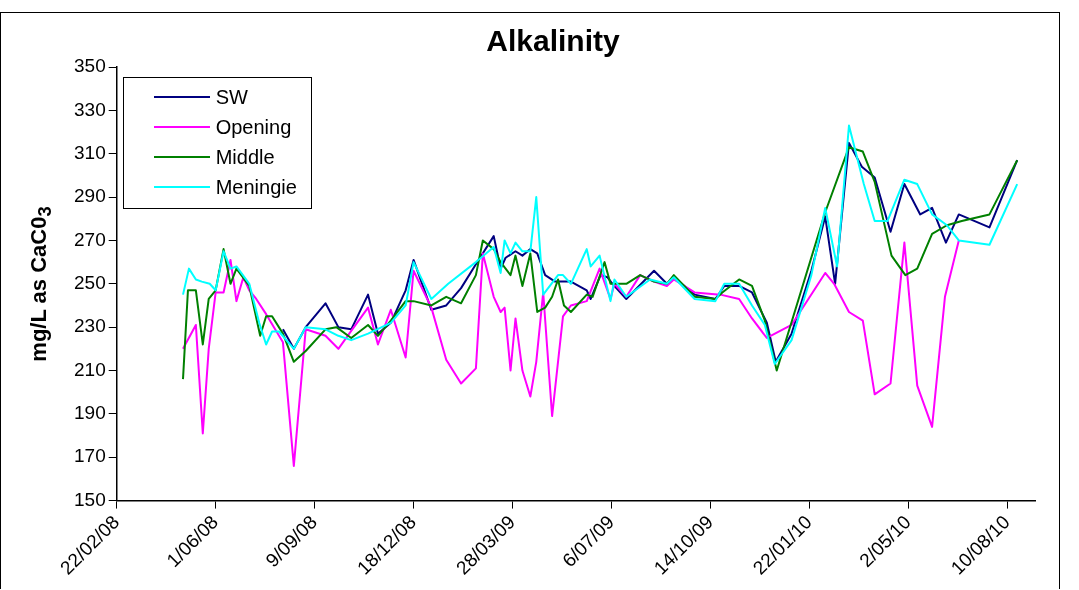  I want to click on y-tick-label: 290, so click(90, 196).